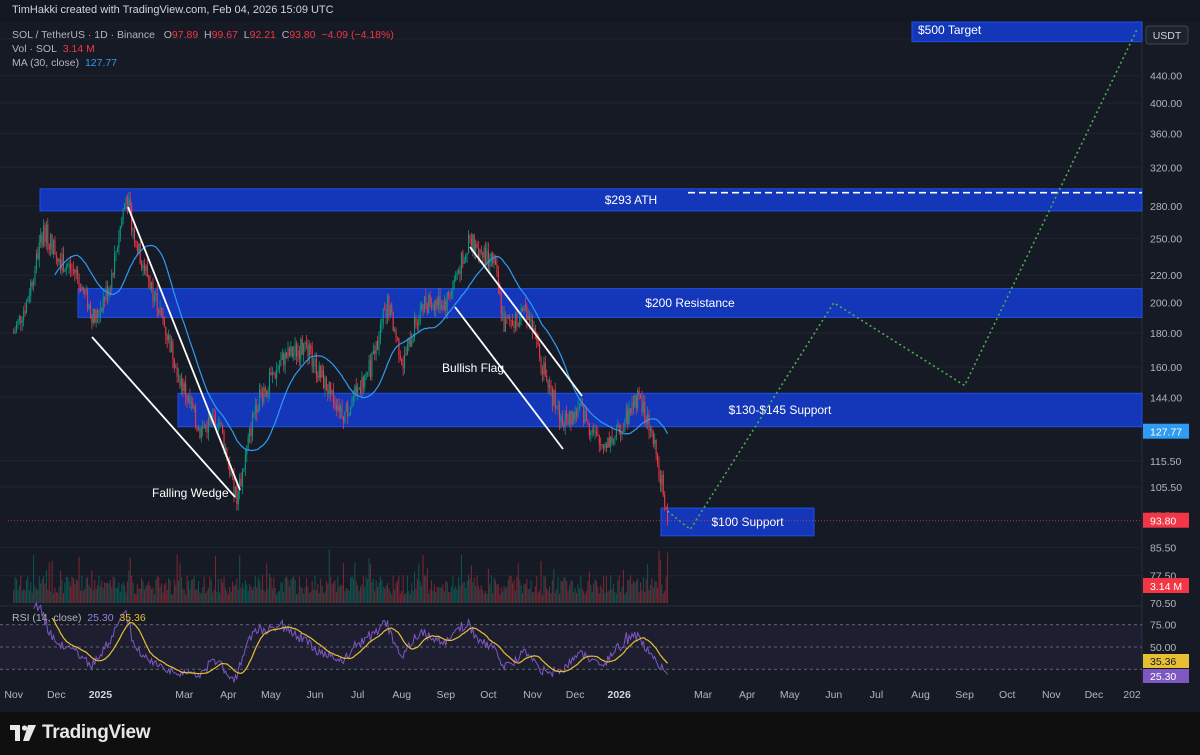 This screenshot has height=755, width=1200. Describe the element at coordinates (83, 35) in the screenshot. I see `legend-symbol: SOL / TetherUS · 1D · Binance` at that location.